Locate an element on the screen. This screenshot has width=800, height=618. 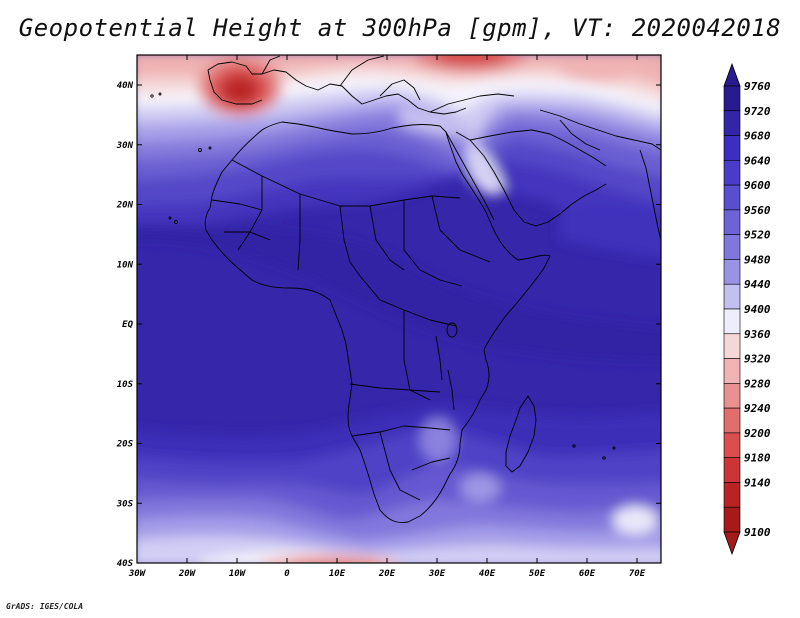
colorbar-min-arrow is located at coordinates (732, 543).